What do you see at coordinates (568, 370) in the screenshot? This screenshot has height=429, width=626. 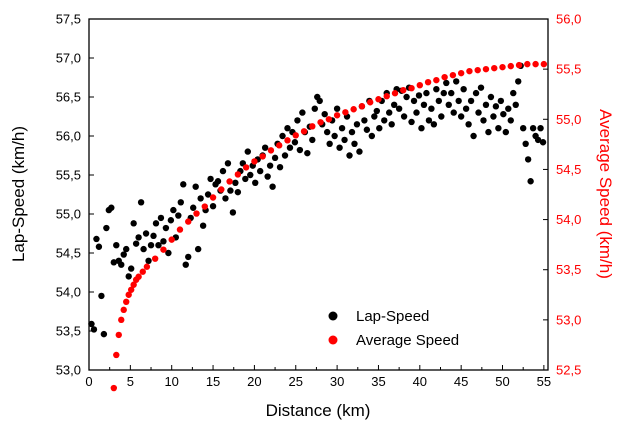 I see `y2-tick-label: 52,5` at bounding box center [568, 370].